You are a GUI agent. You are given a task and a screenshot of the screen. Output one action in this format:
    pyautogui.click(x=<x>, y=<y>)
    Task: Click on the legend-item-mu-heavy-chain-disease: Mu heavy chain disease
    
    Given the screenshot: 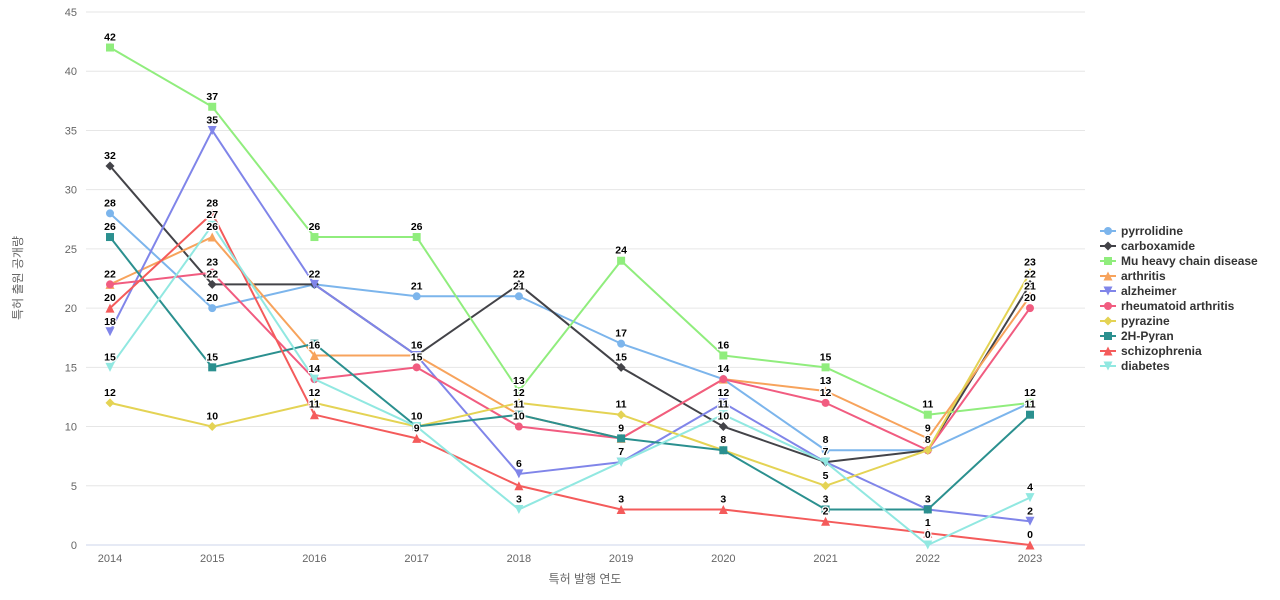 What is the action you would take?
    pyautogui.click(x=1179, y=261)
    